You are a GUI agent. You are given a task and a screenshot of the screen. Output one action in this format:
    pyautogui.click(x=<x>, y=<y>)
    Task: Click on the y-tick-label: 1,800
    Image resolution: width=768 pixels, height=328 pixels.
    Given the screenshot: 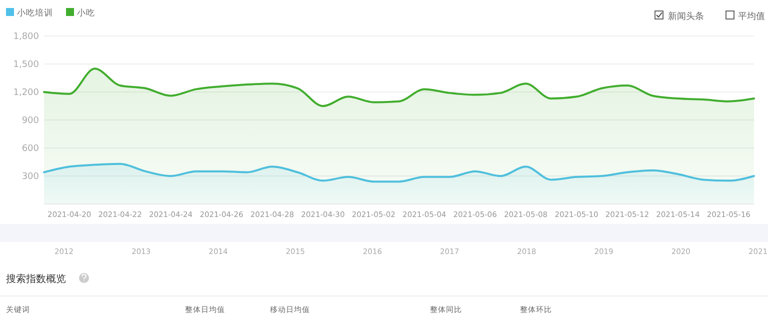 What is the action you would take?
    pyautogui.click(x=26, y=37)
    